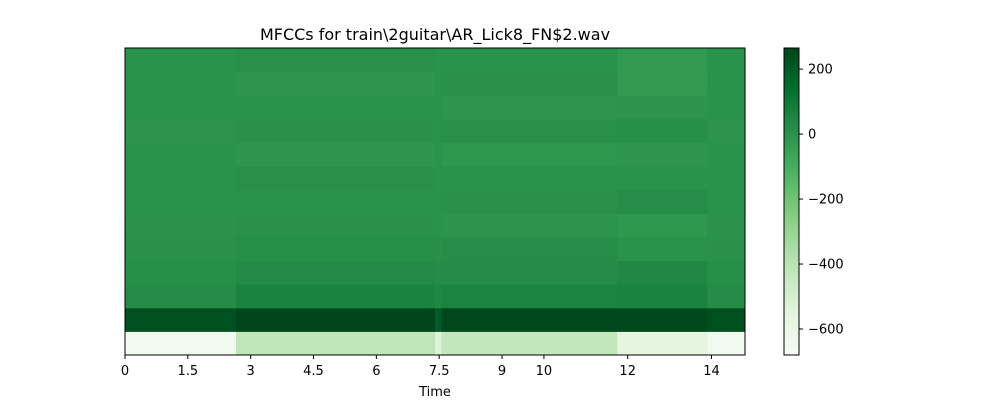 The width and height of the screenshot is (1000, 400). What do you see at coordinates (812, 135) in the screenshot?
I see `colorbar-tick-label: 0` at bounding box center [812, 135].